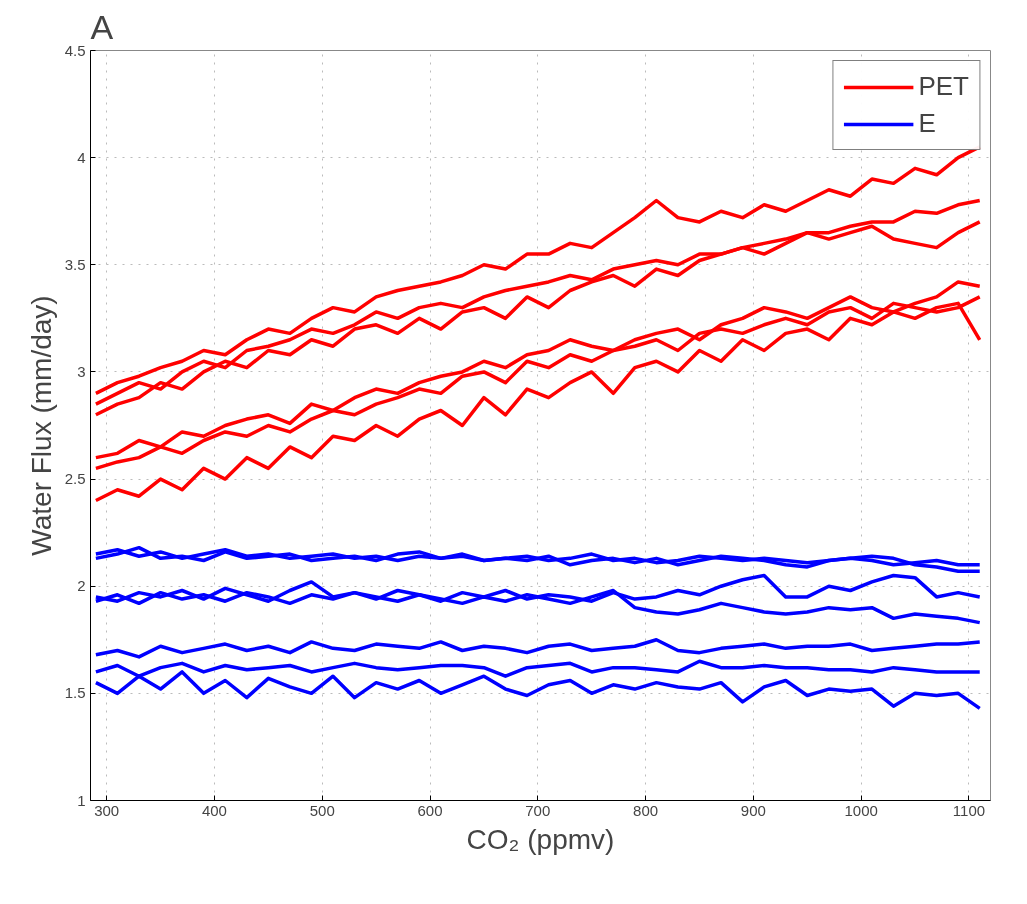 Image resolution: width=1027 pixels, height=904 pixels. Describe the element at coordinates (540, 839) in the screenshot. I see `x-axis-title: CO₂ (ppmv)` at that location.